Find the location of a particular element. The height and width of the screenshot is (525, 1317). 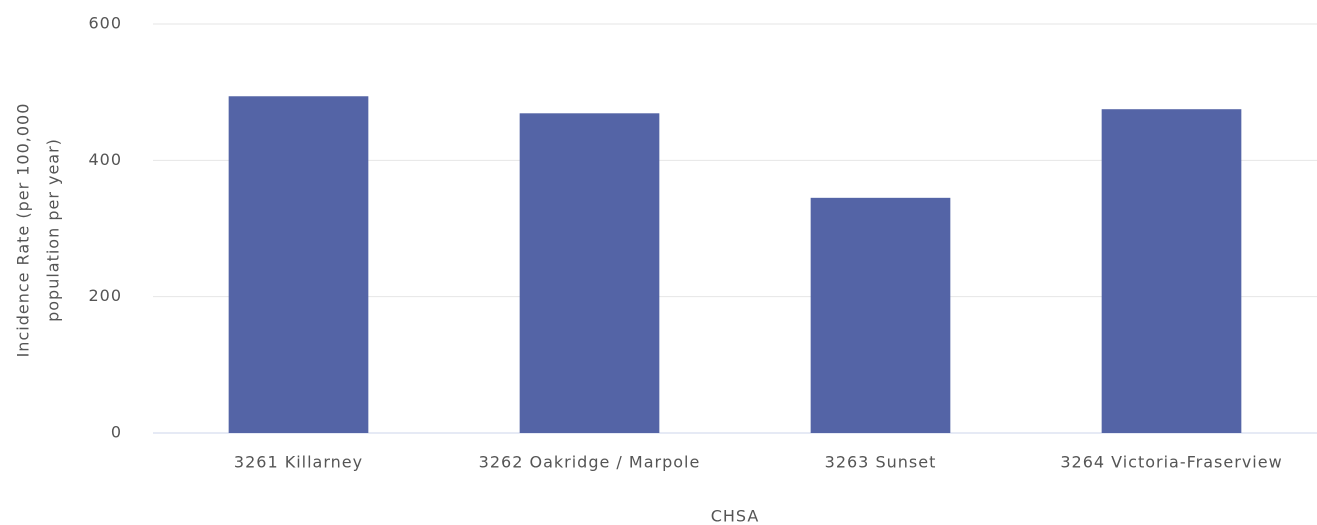

y-axis-title: Incidence Rate (per 100,000 is located at coordinates (23, 230).